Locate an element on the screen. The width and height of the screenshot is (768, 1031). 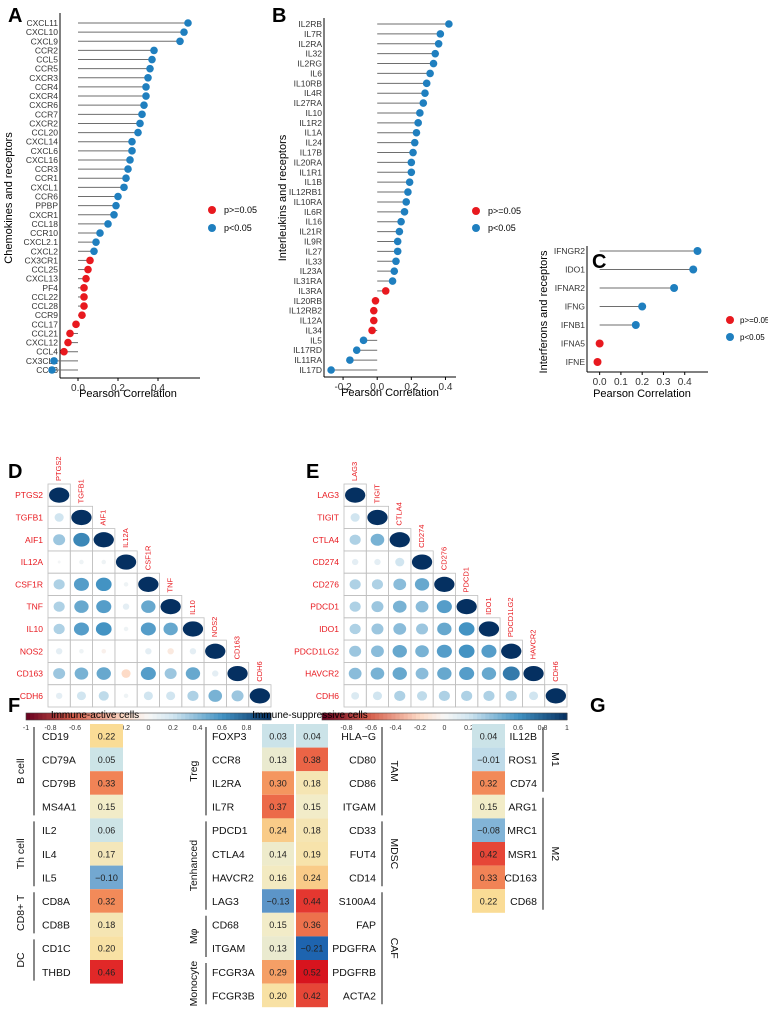
panel-letter-g: G is located at coordinates (598, 706).